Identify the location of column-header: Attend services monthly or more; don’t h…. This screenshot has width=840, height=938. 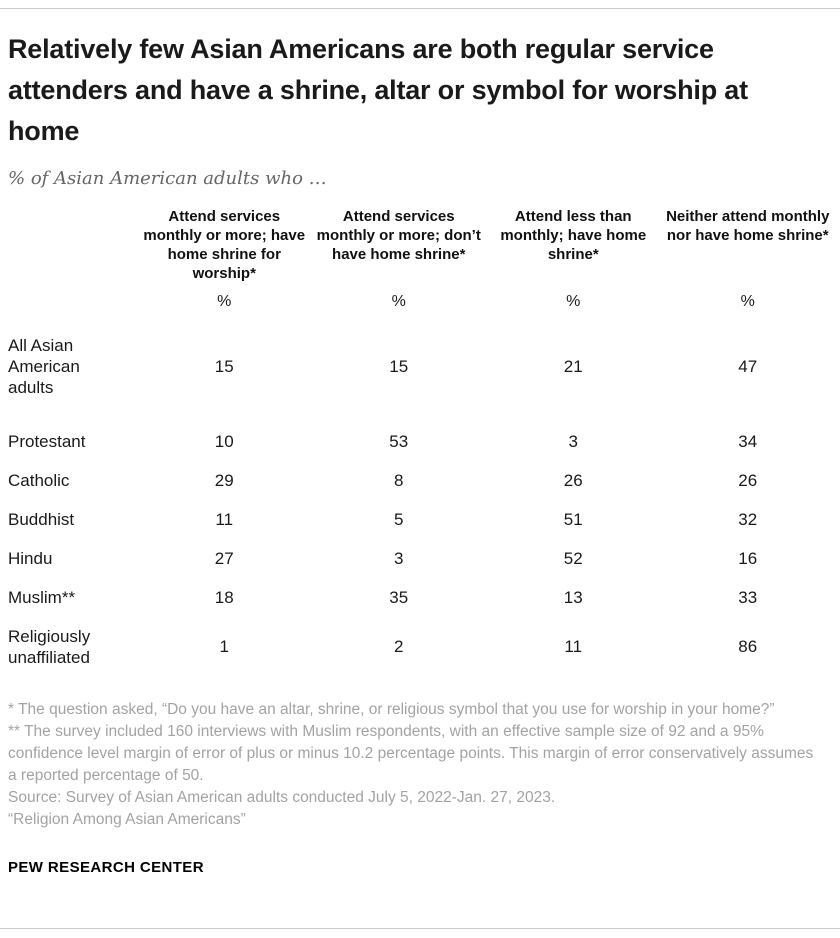
(398, 235).